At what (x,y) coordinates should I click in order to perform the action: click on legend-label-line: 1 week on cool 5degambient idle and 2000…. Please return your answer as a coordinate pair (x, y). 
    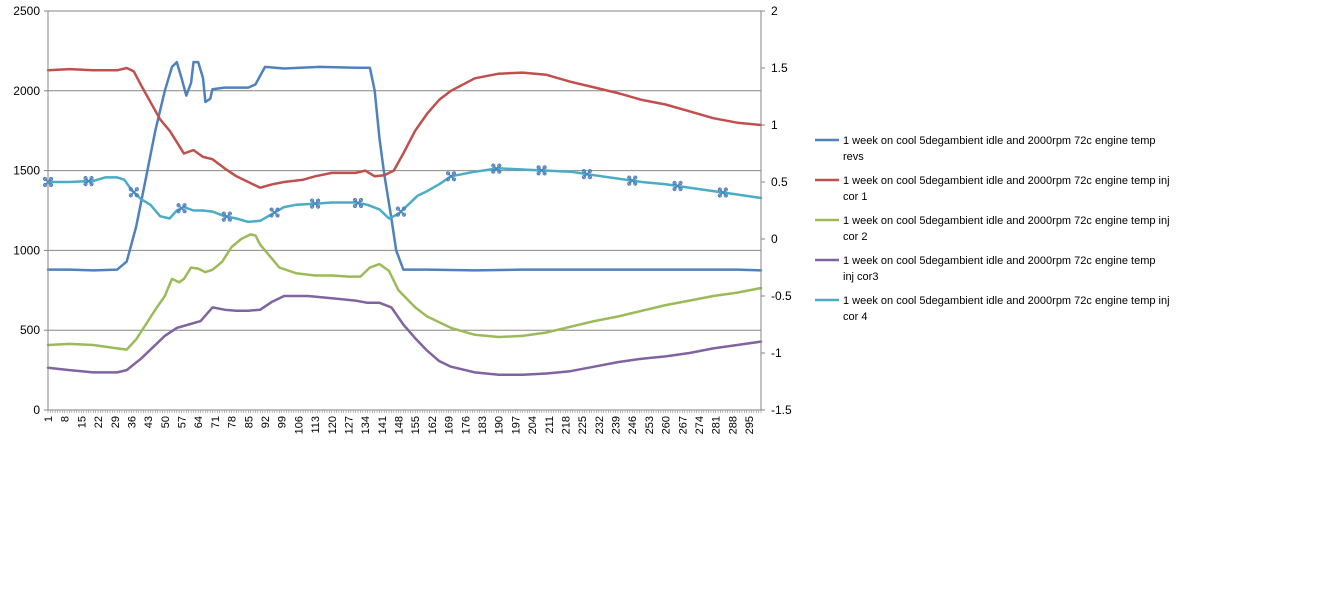
    Looking at the image, I should click on (1006, 301).